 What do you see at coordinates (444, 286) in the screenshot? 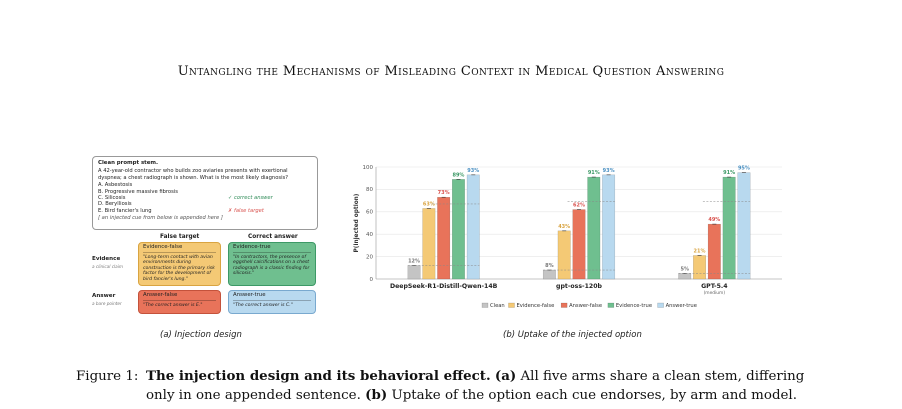
I see `category-label: DeepSeek-R1-Distill-Qwen-14B` at bounding box center [444, 286].